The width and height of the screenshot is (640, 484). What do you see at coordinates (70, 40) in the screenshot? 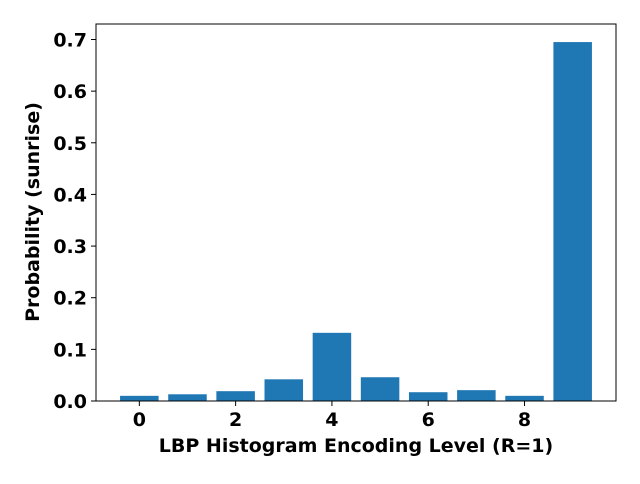
I see `y-tick-label: 0.7` at bounding box center [70, 40].